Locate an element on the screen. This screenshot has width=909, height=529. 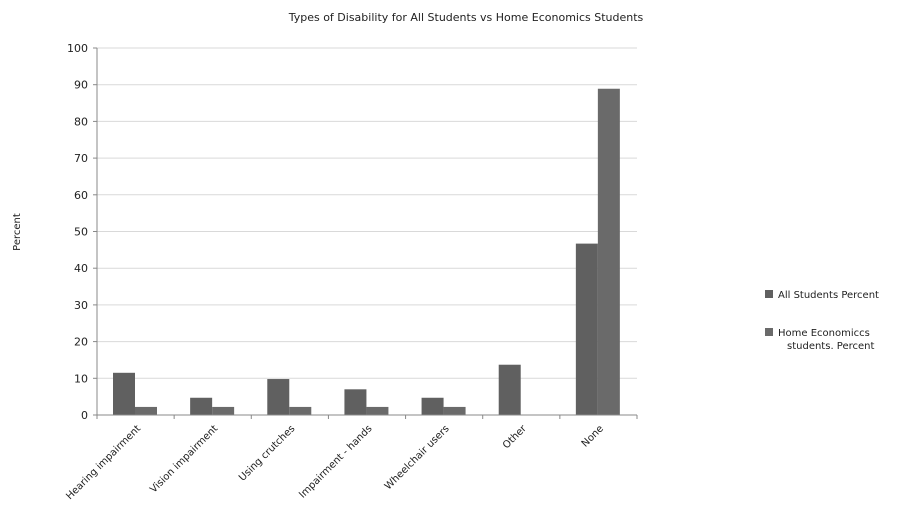
x-tick-label: Vision impairment is located at coordinates (184, 459).